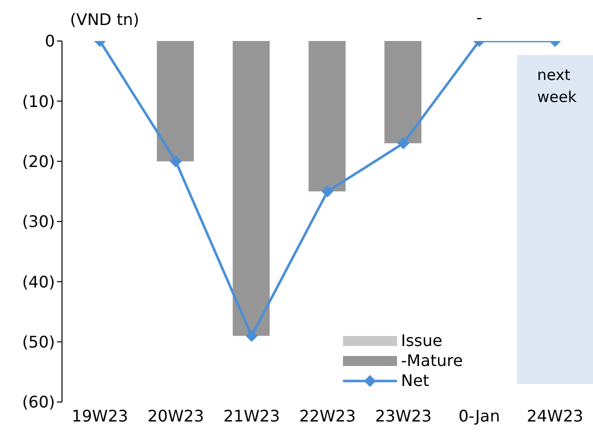 This screenshot has height=432, width=593. Describe the element at coordinates (38, 402) in the screenshot. I see `y-tick-label: (60)` at that location.